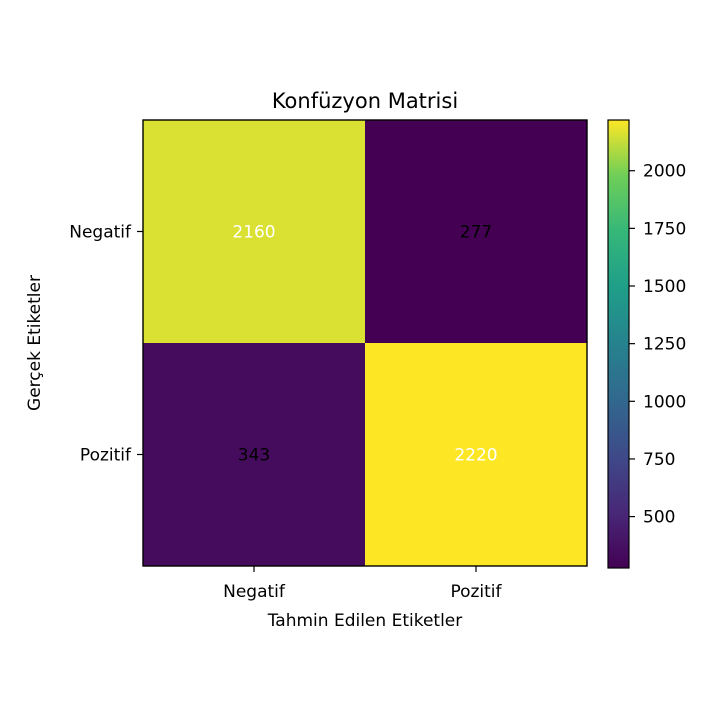  Describe the element at coordinates (659, 460) in the screenshot. I see `colorbar-tick-label: 750` at that location.